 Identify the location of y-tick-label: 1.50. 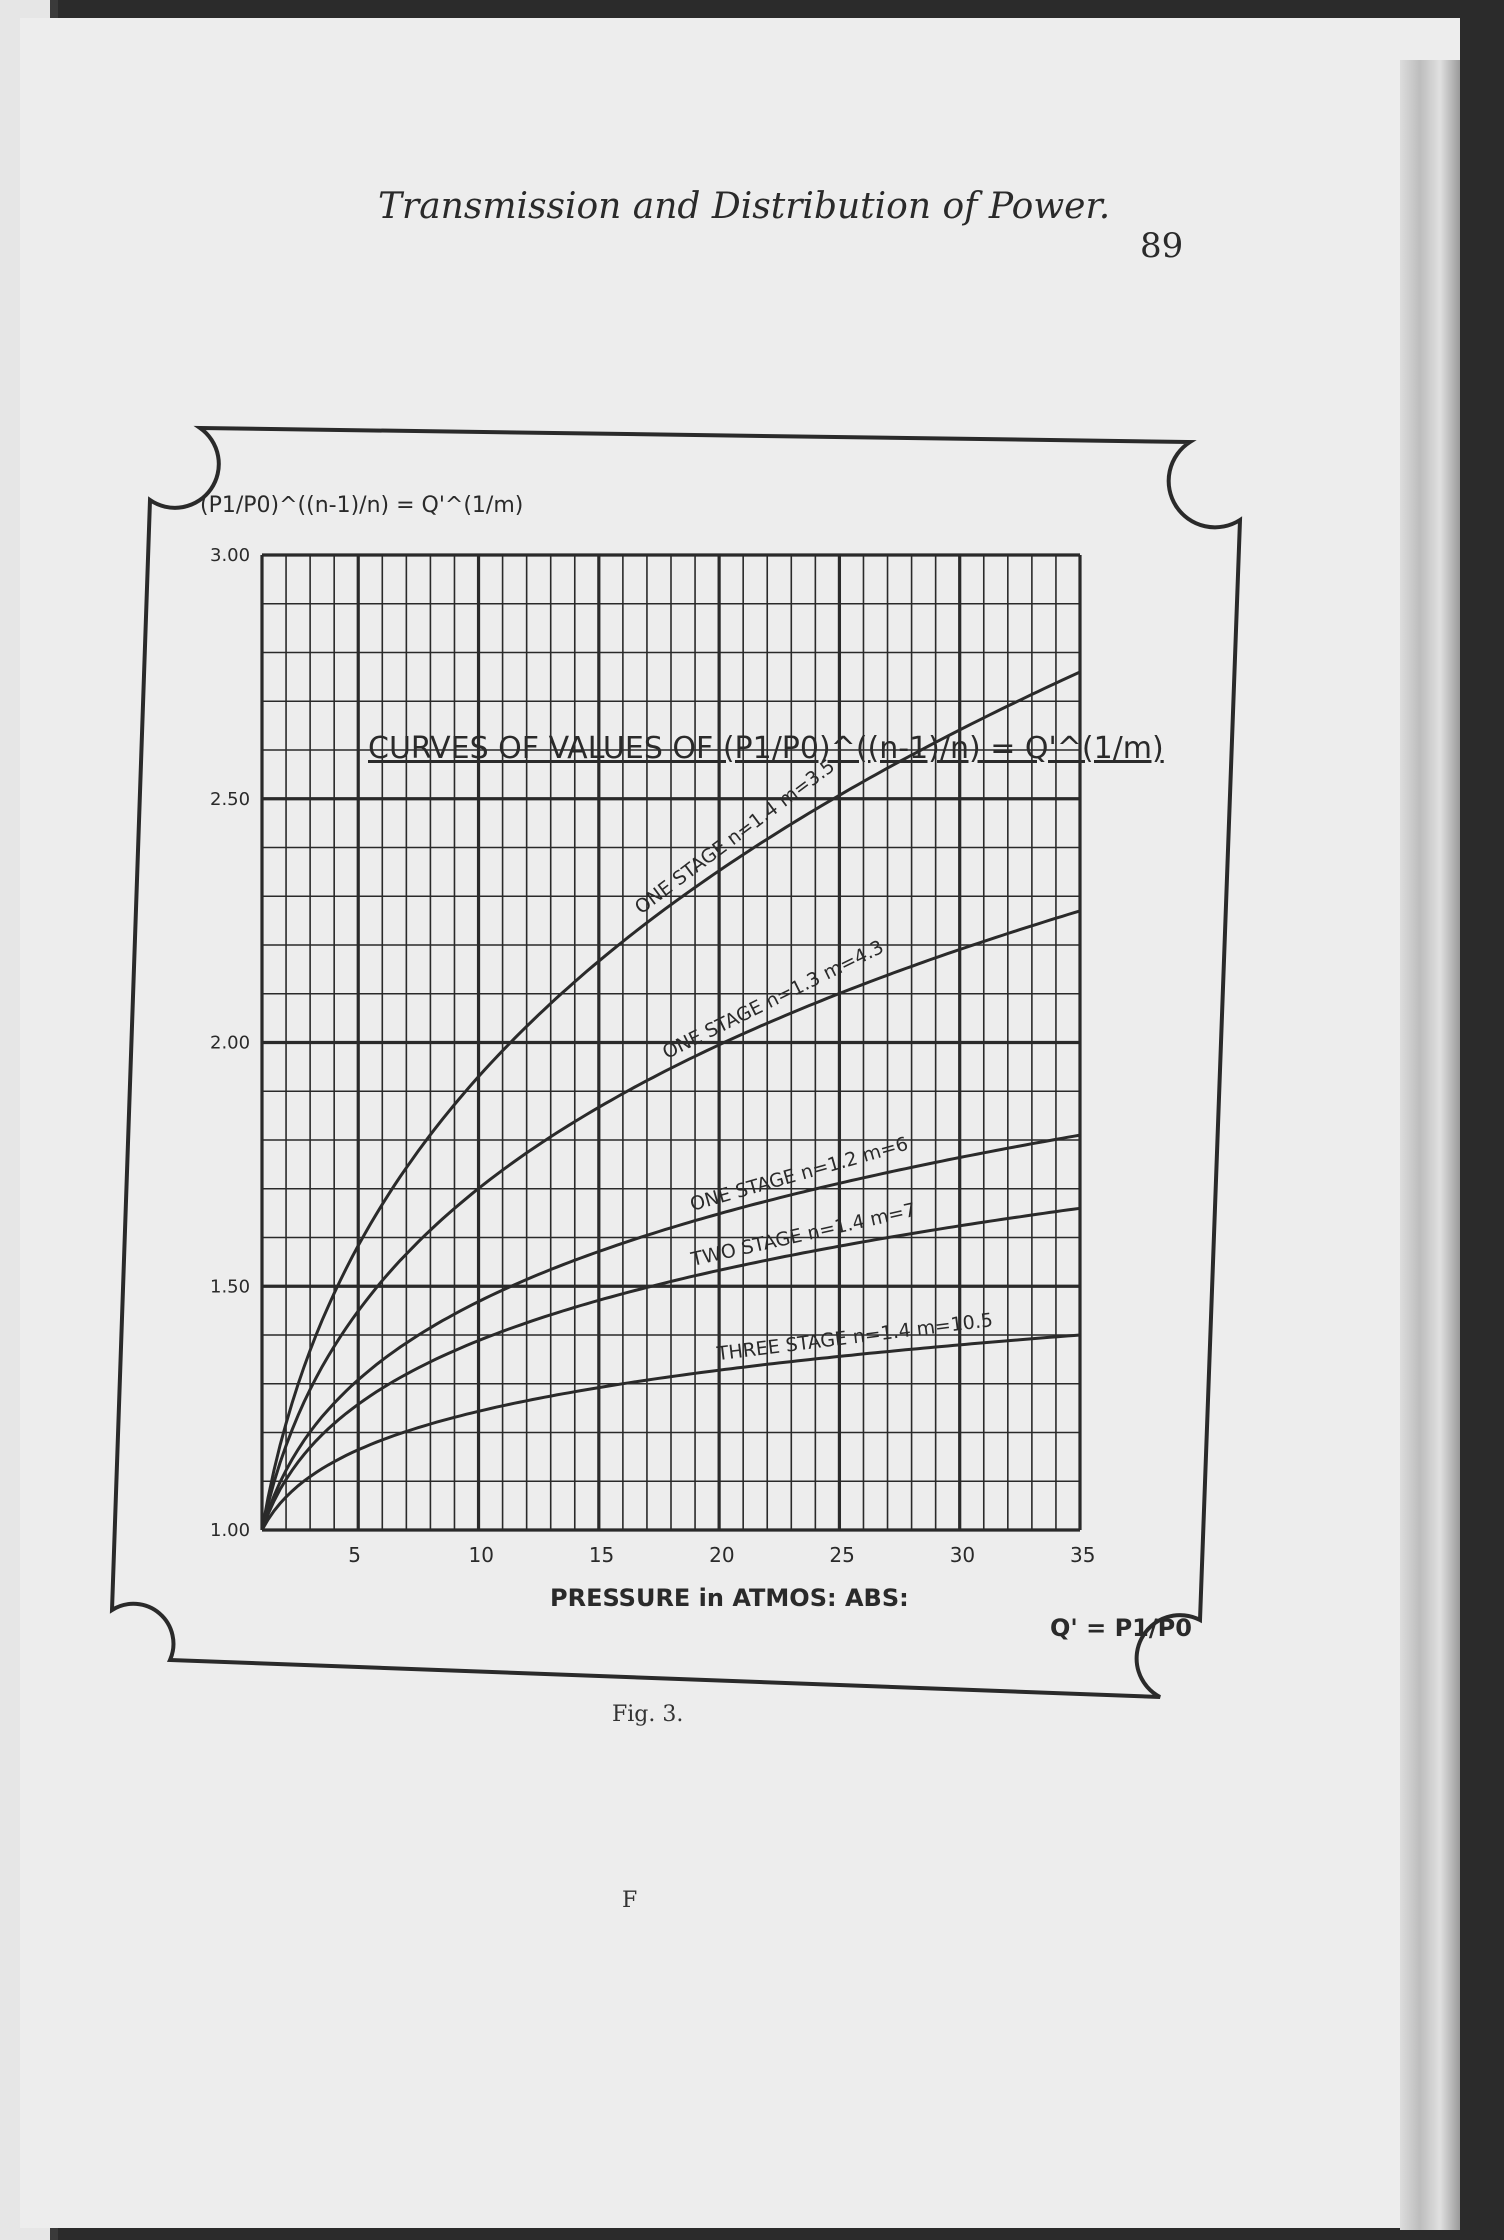
(230, 1286).